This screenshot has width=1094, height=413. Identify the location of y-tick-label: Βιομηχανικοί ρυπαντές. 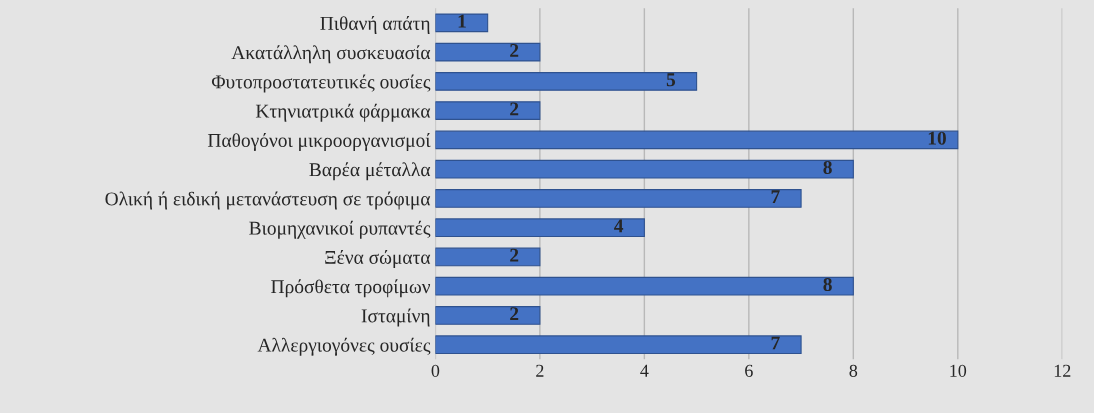
(340, 229).